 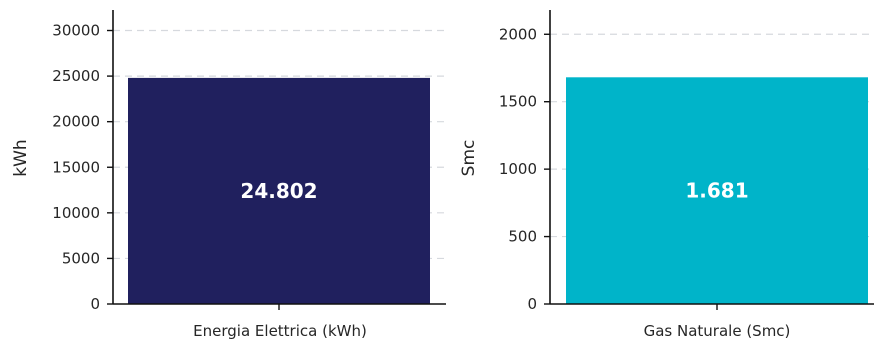 What do you see at coordinates (532, 304) in the screenshot?
I see `y-tick-label-gas-0: 0` at bounding box center [532, 304].